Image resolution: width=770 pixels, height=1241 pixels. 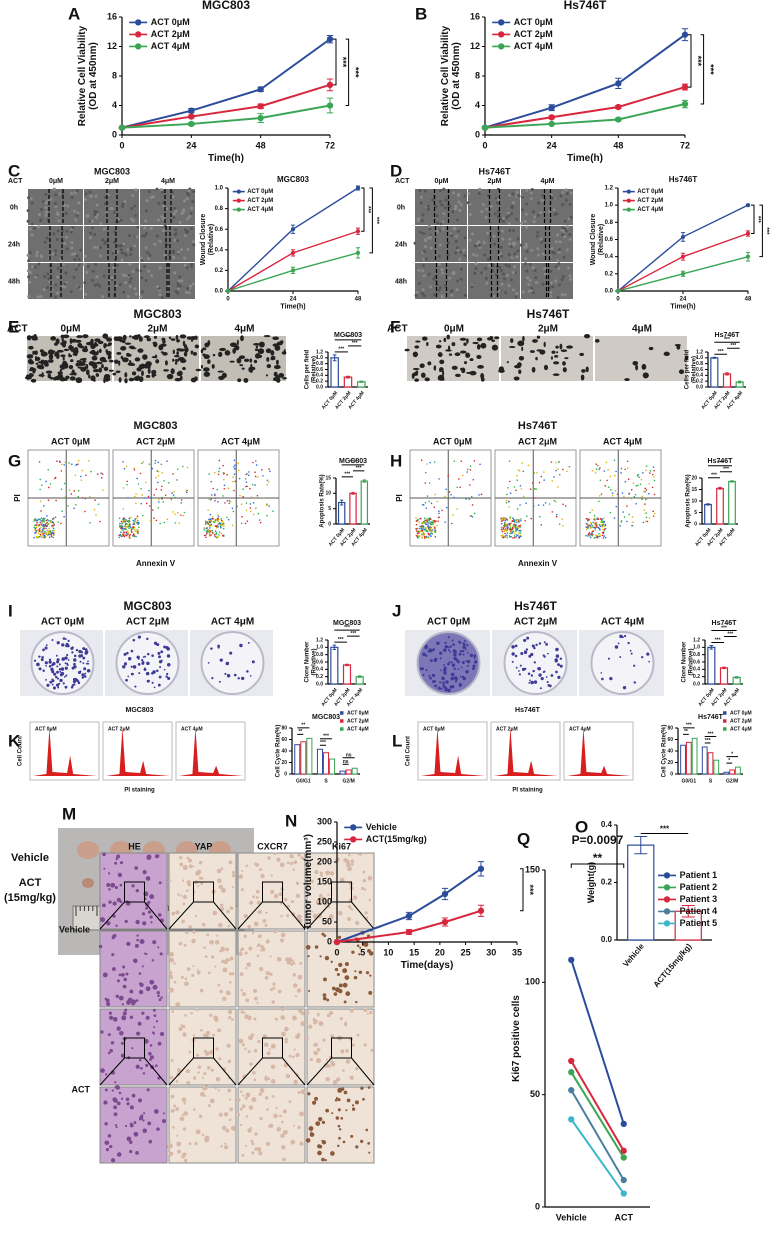 I want to click on bar, so click(x=342, y=772).